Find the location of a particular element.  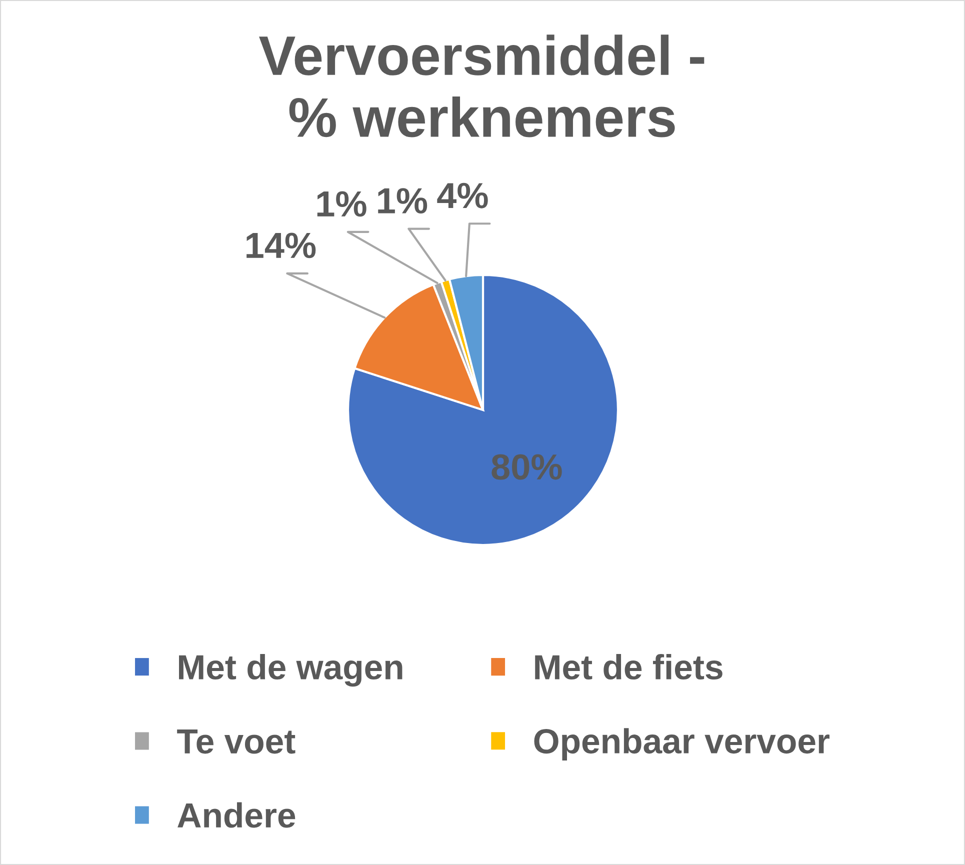

legend-label: Te voet is located at coordinates (236, 742).